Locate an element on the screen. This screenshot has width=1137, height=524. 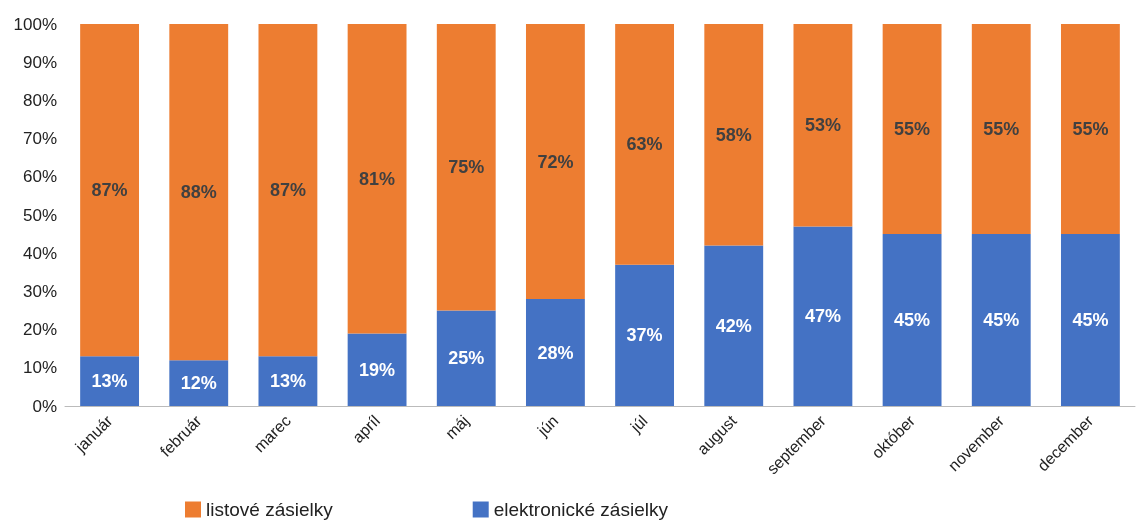
data-label: 12% is located at coordinates (198, 383).